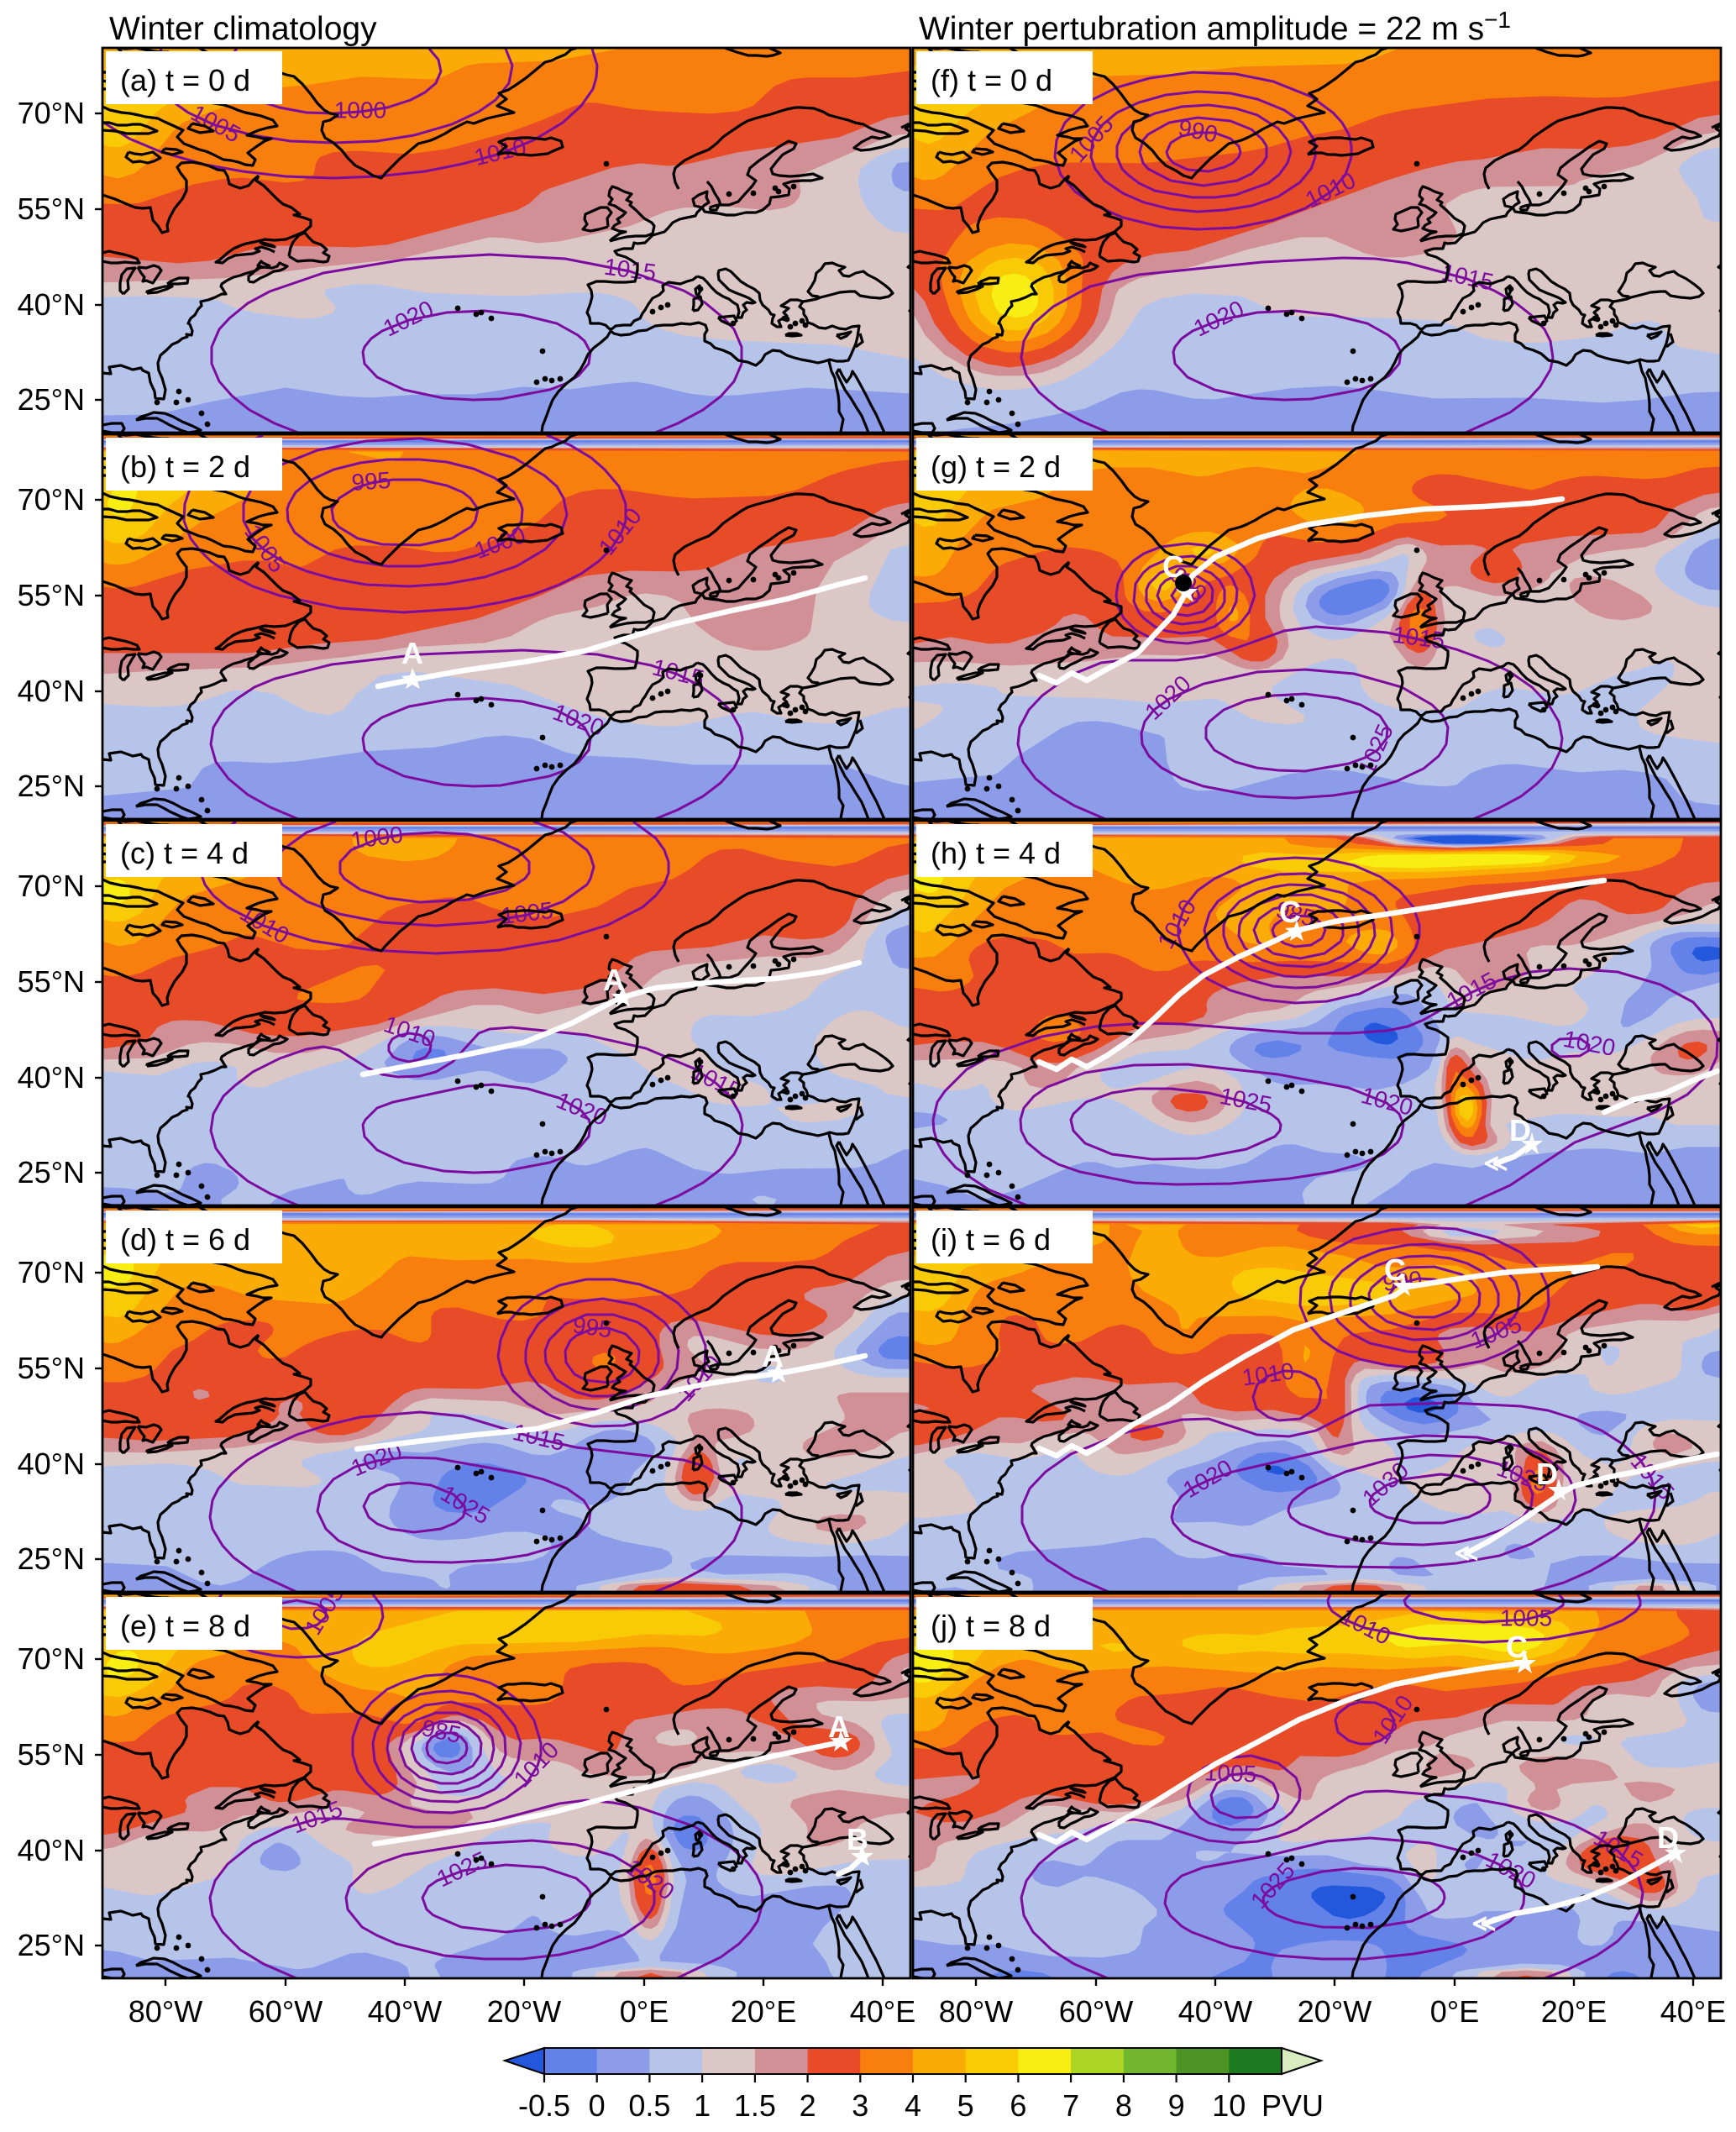 The height and width of the screenshot is (2132, 1736). What do you see at coordinates (996, 853) in the screenshot?
I see `svg-text: (h) t = 4 d` at bounding box center [996, 853].